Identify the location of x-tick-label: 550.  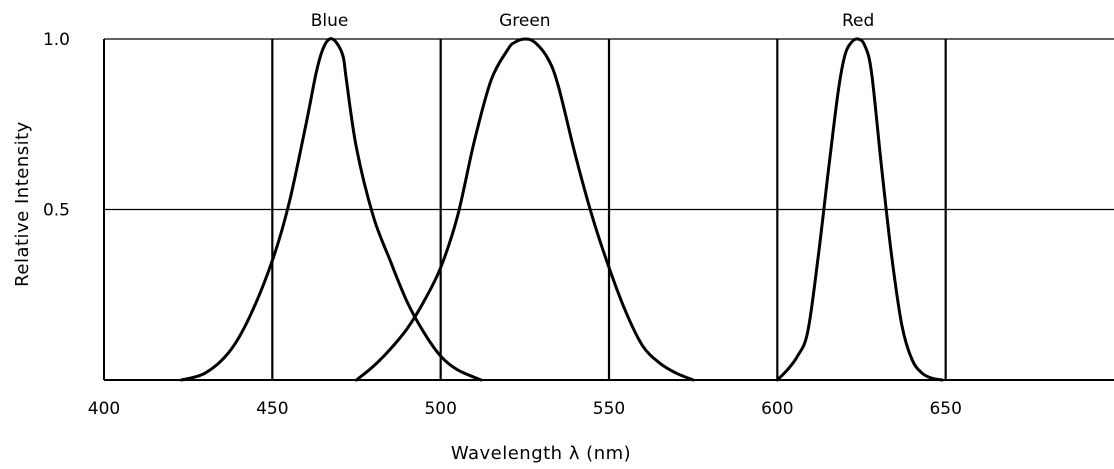
(609, 409).